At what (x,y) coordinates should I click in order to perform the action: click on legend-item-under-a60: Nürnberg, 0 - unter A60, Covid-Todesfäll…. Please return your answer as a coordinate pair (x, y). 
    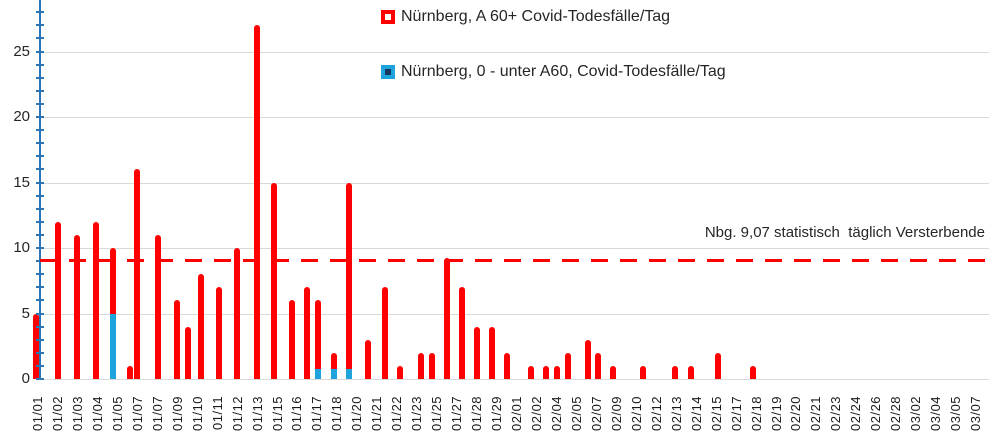
    Looking at the image, I should click on (553, 72).